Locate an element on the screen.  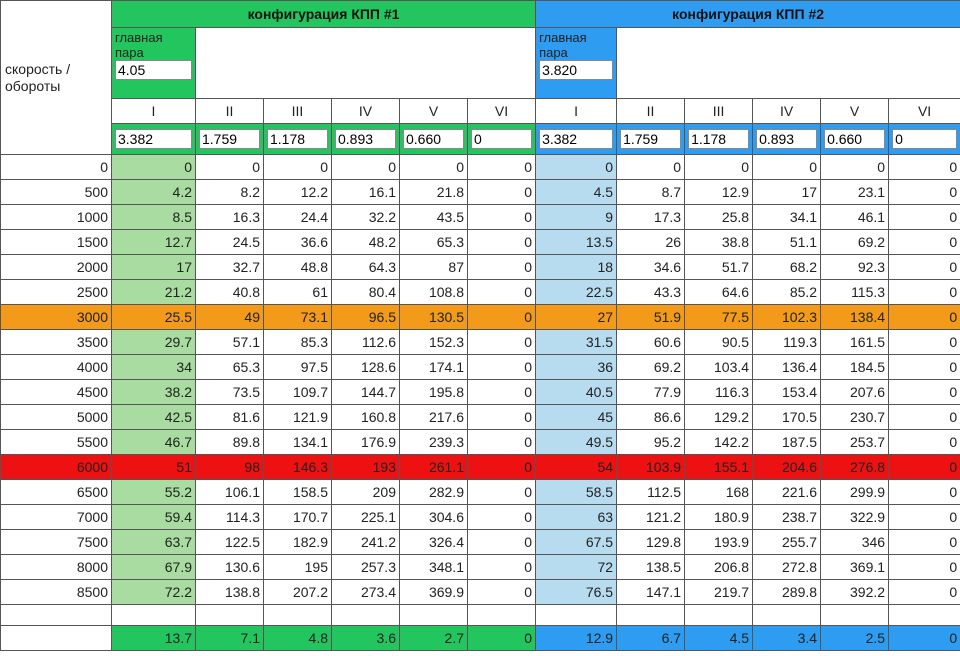
config2-footer-cell: 2.5 is located at coordinates (855, 638).